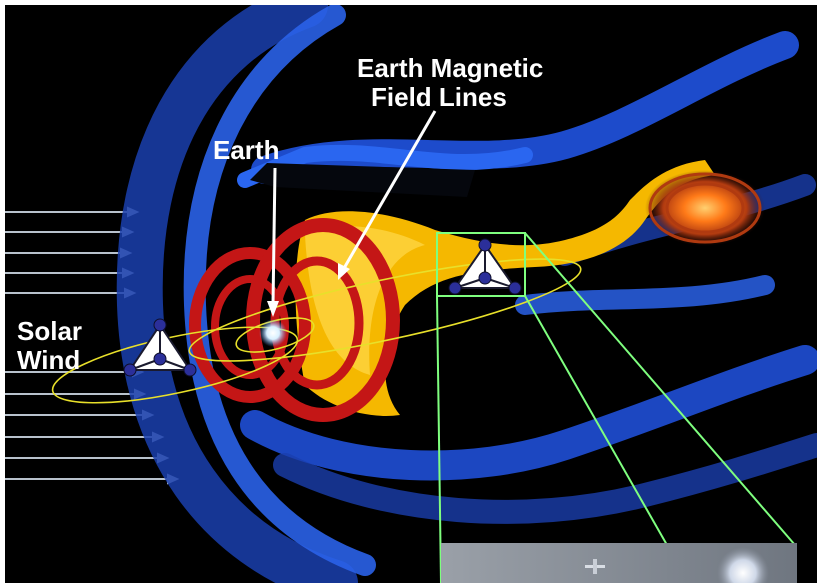  What do you see at coordinates (439, 97) in the screenshot?
I see `field-lines-label-line2: Field Lines` at bounding box center [439, 97].